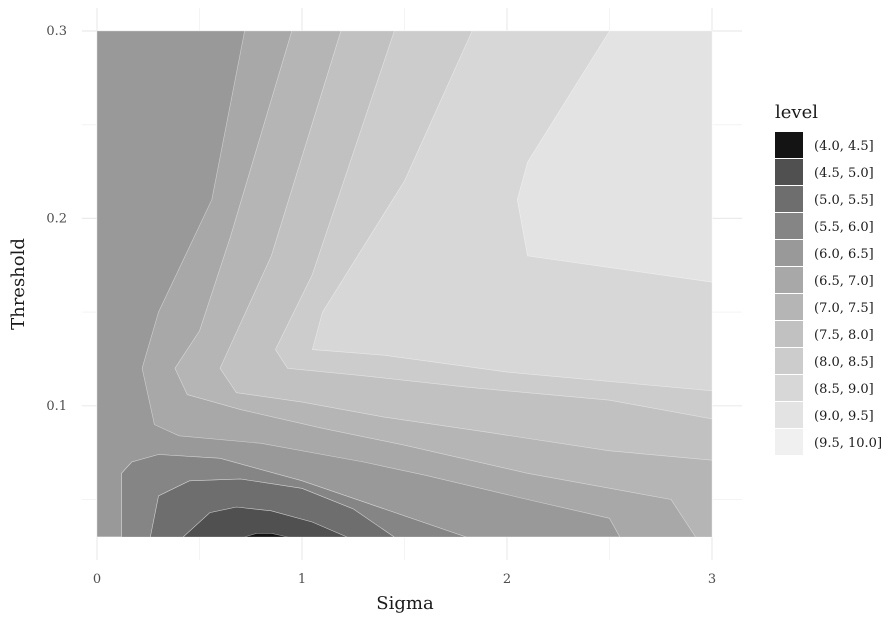 This screenshot has width=888, height=619. I want to click on x-axis-ticks: 0 1 2 3, so click(404, 579).